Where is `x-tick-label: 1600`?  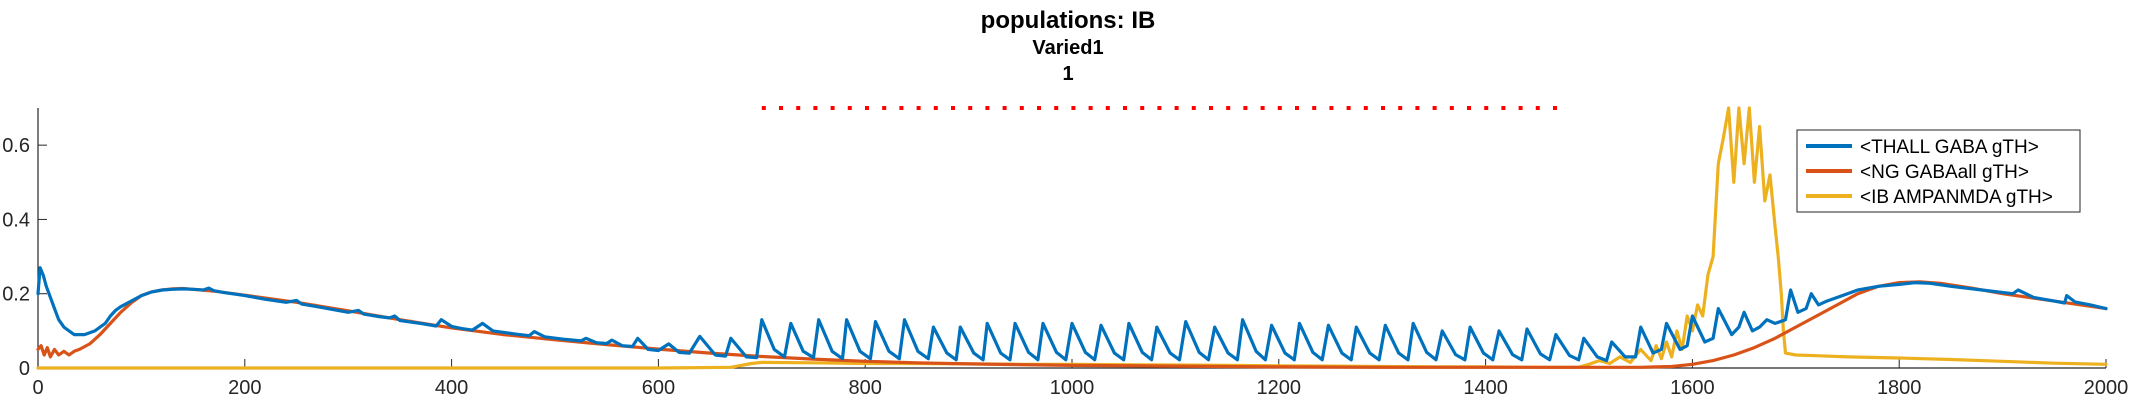
x-tick-label: 1600 is located at coordinates (1692, 388).